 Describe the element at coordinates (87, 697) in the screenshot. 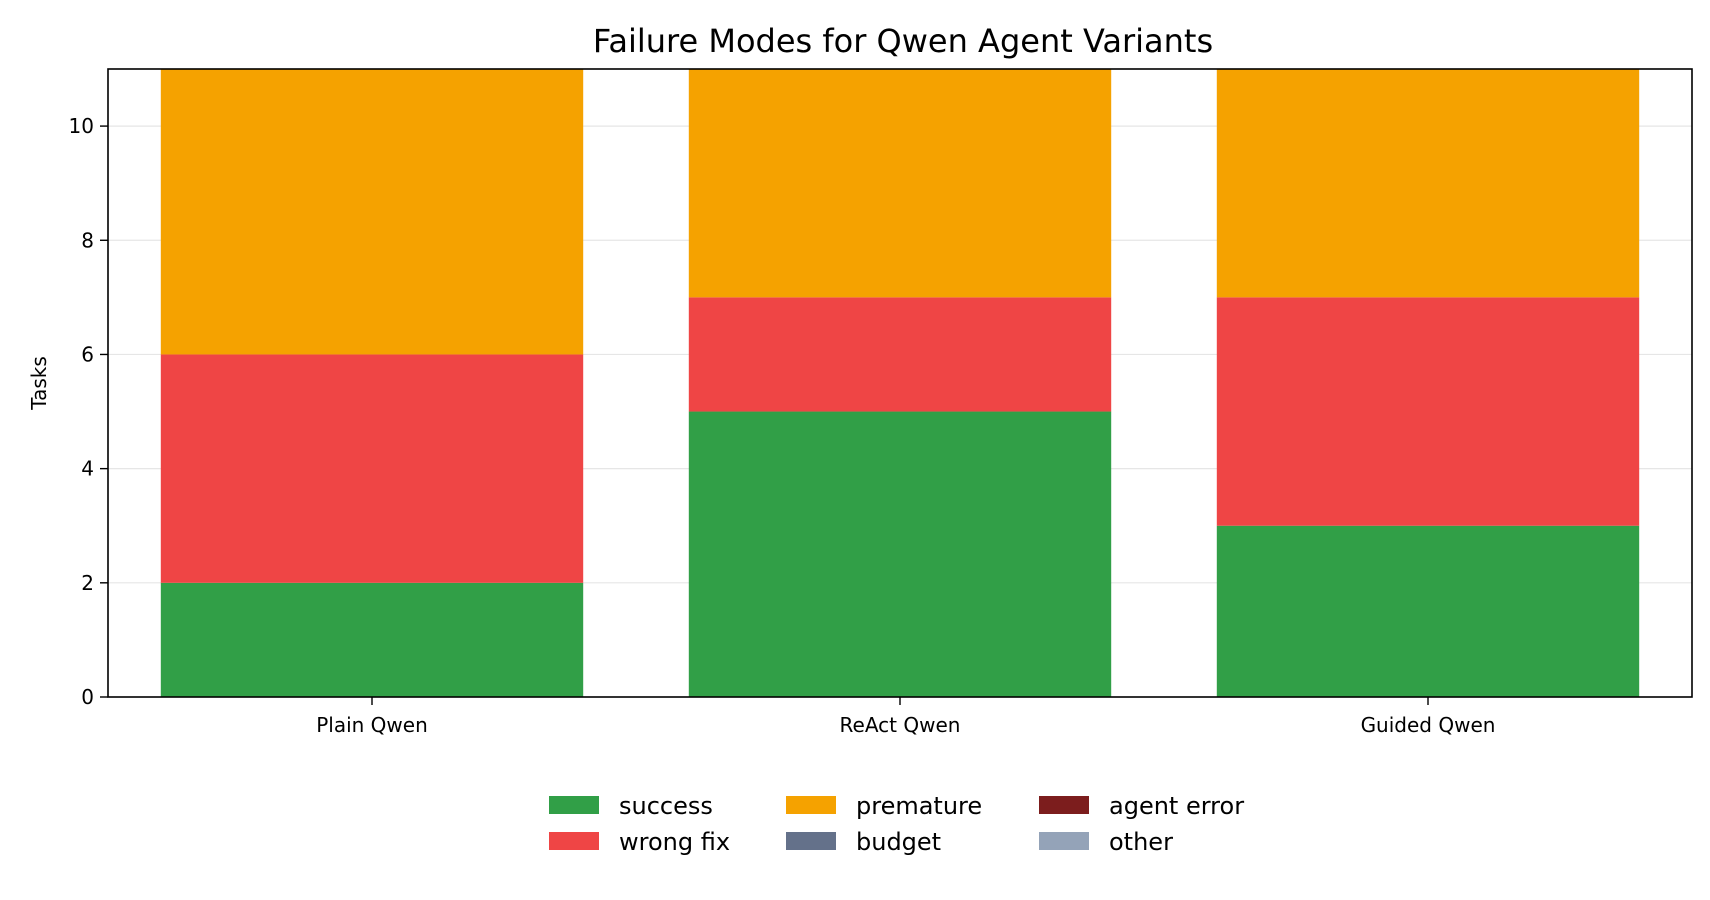

I see `y-tick-label: 0` at that location.